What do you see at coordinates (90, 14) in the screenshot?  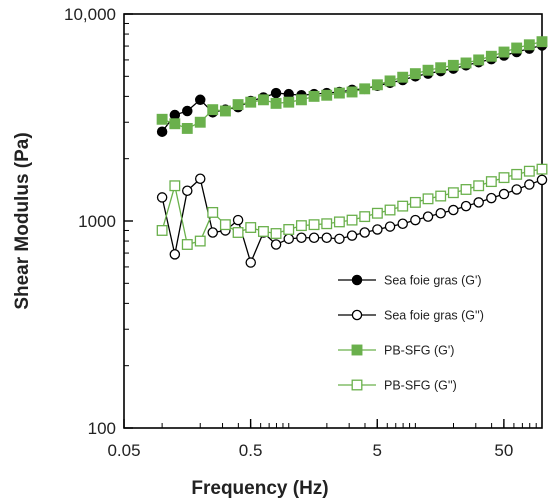 I see `y-tick-label: 10,000` at bounding box center [90, 14].